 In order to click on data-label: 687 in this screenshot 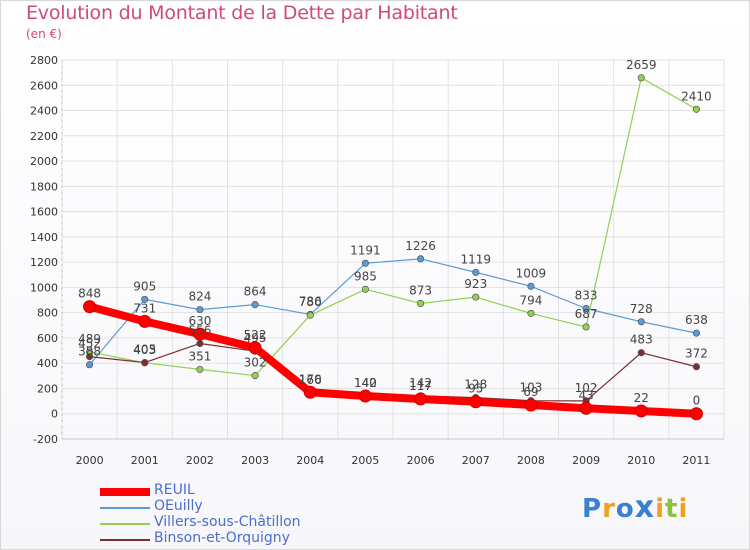, I will do `click(586, 314)`.